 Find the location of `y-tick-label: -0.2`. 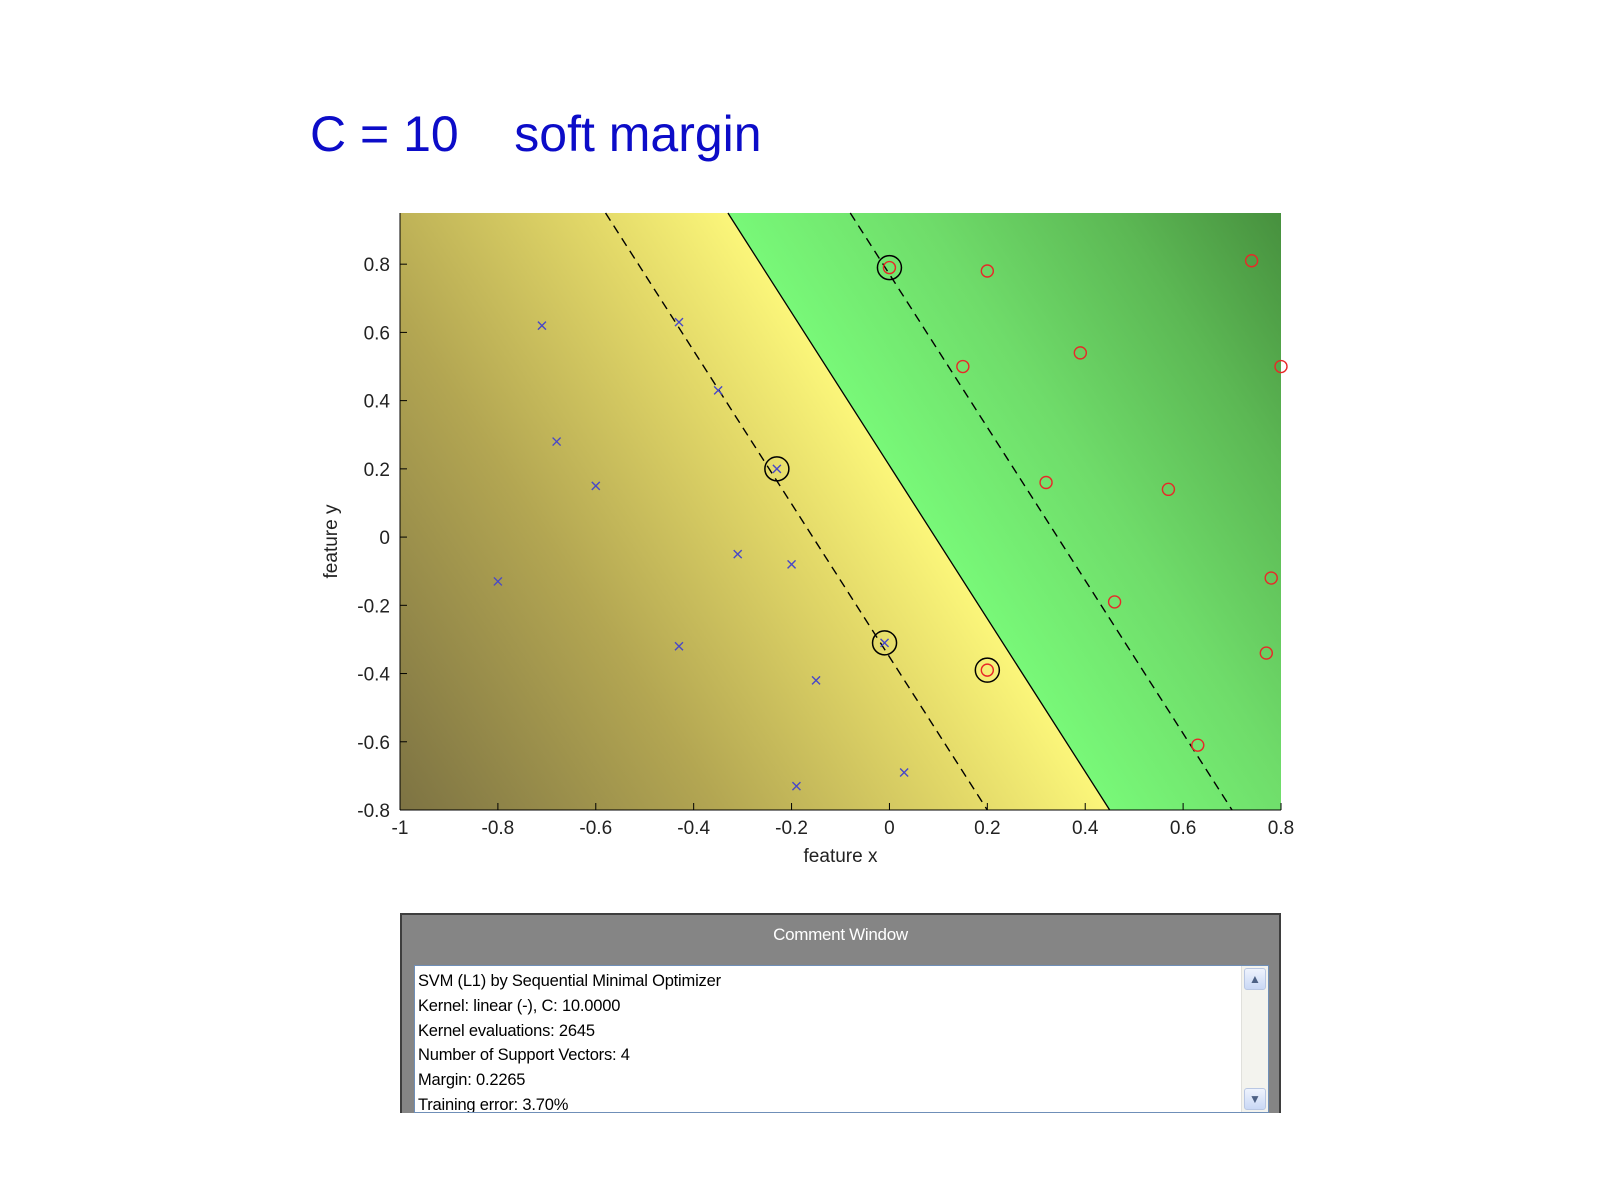

y-tick-label: -0.2 is located at coordinates (373, 606).